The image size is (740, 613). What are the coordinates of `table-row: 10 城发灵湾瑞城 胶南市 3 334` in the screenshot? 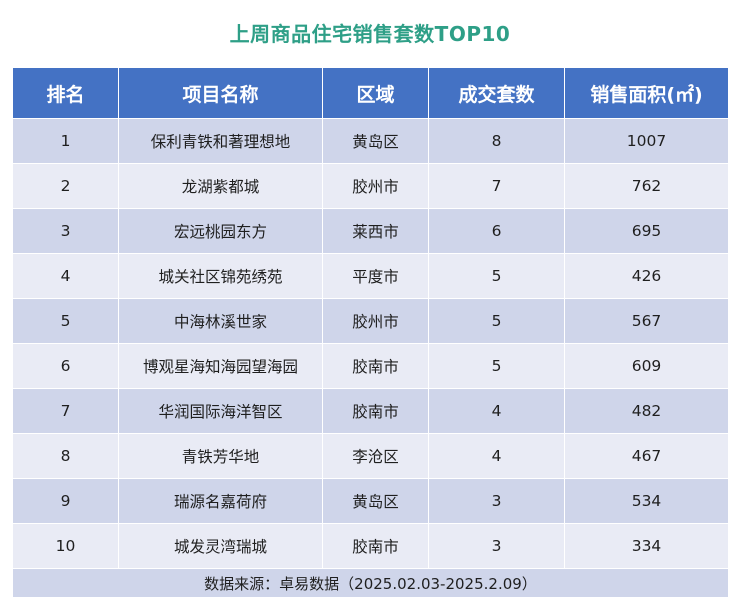 It's located at (370, 546).